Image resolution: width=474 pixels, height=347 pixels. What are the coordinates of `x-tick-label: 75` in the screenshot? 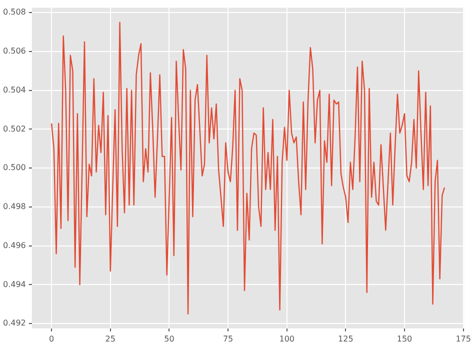 It's located at (228, 339).